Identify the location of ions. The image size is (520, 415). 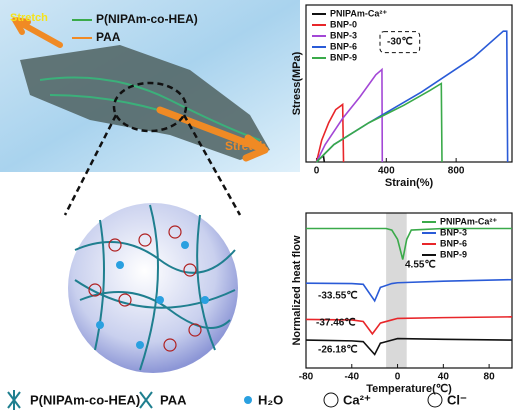
(145, 288).